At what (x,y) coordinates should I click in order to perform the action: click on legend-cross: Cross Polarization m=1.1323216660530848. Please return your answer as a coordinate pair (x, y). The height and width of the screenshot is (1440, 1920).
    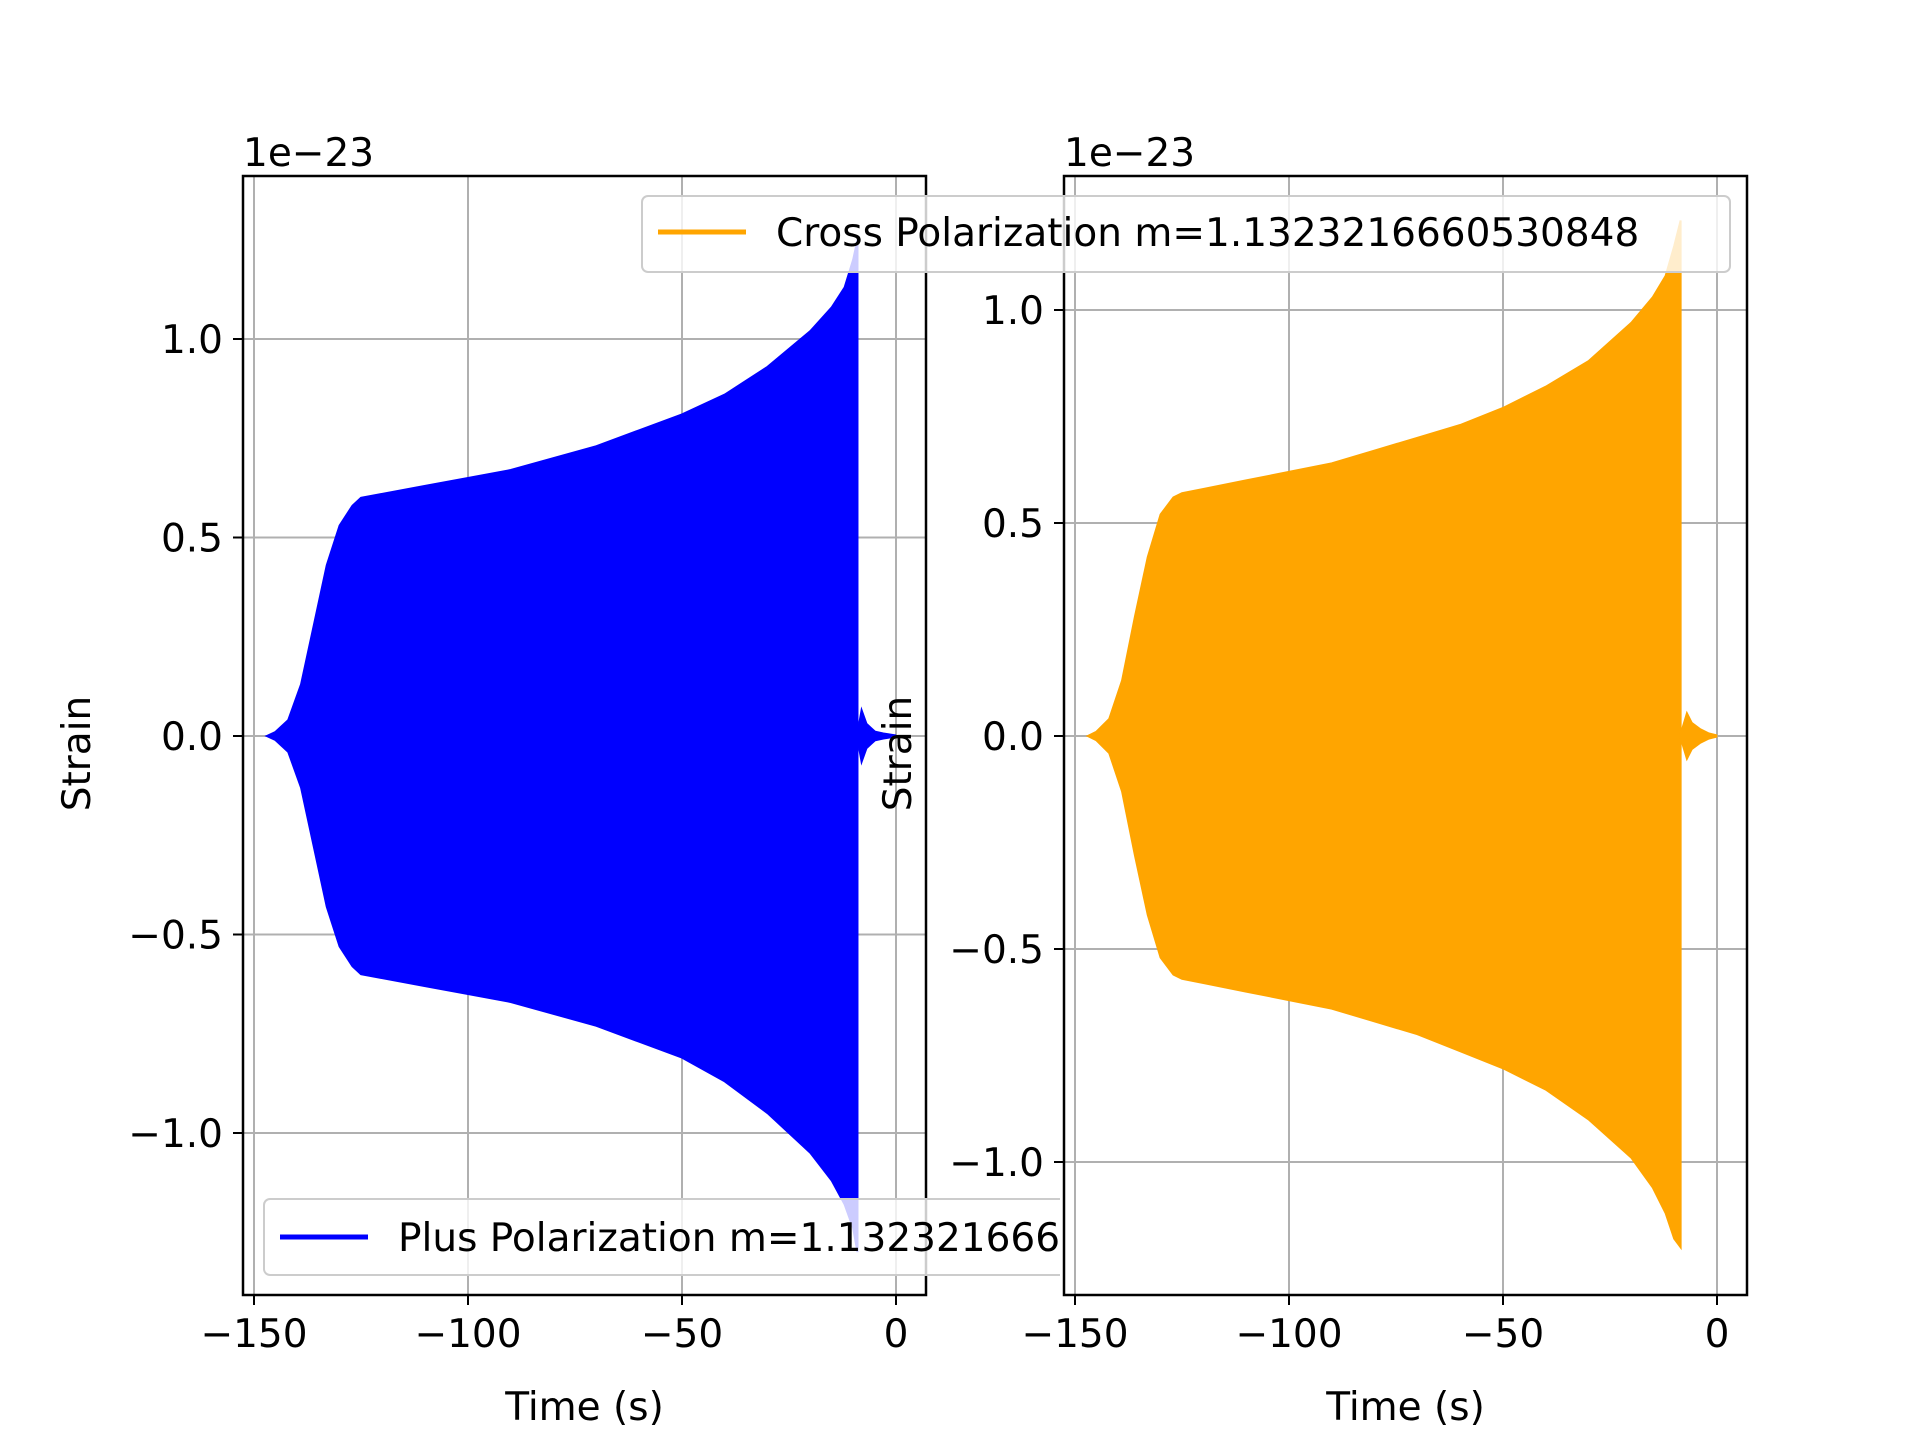
    Looking at the image, I should click on (1186, 234).